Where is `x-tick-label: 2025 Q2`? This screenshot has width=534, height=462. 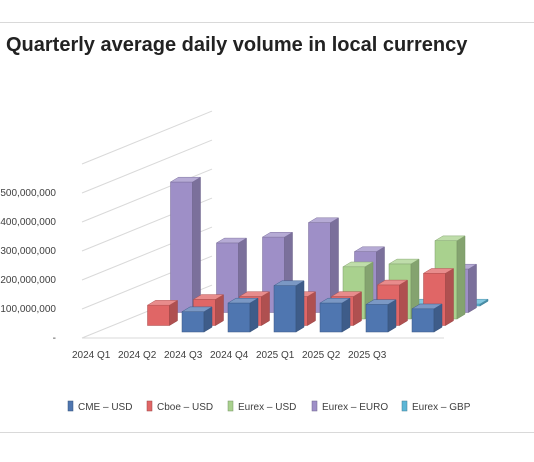
x-tick-label: 2025 Q2 is located at coordinates (321, 355).